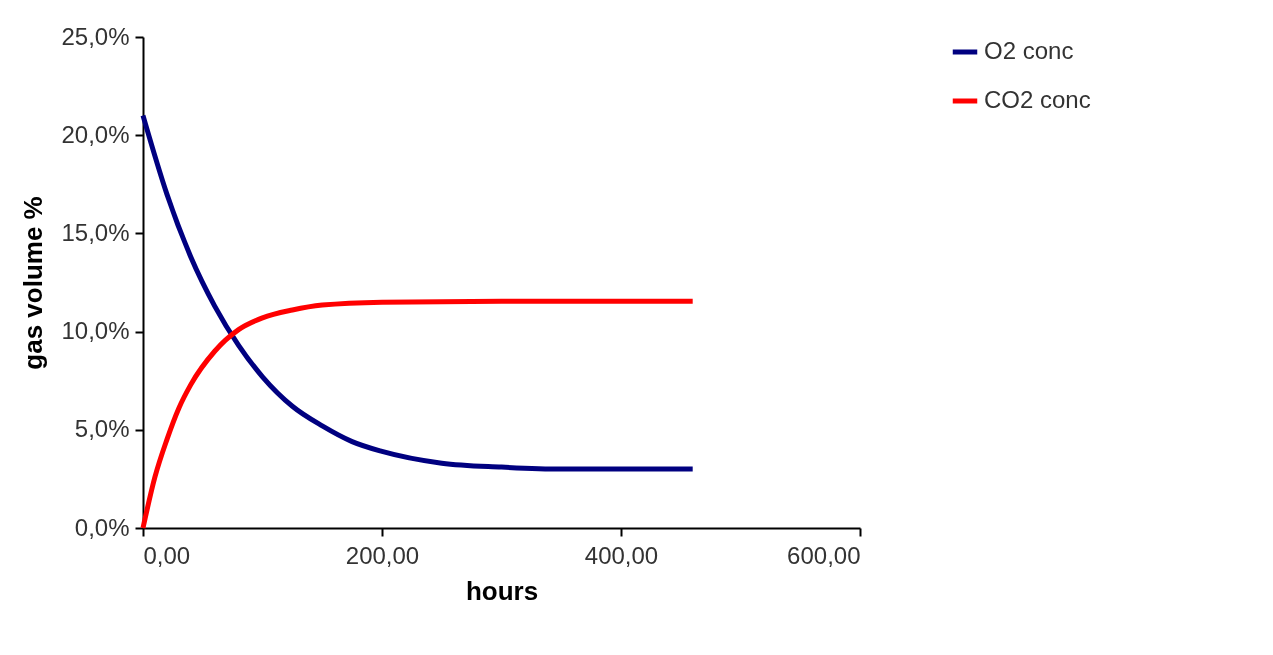 This screenshot has height=655, width=1273. Describe the element at coordinates (382, 555) in the screenshot. I see `x-tick-label: 200,00` at that location.